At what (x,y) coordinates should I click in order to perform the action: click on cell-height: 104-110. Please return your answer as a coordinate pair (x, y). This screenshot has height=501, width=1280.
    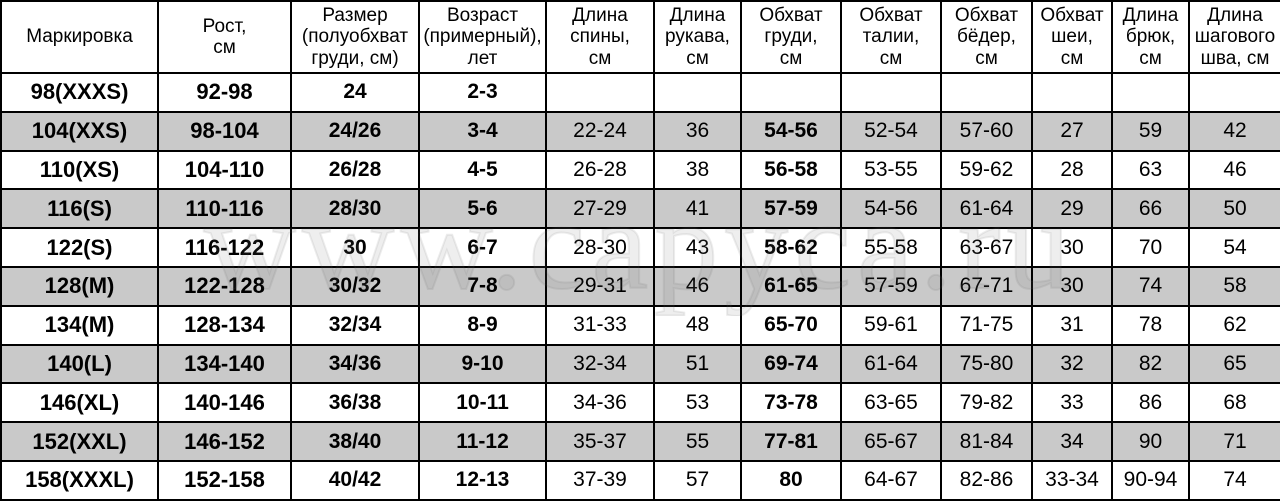
    Looking at the image, I should click on (224, 170).